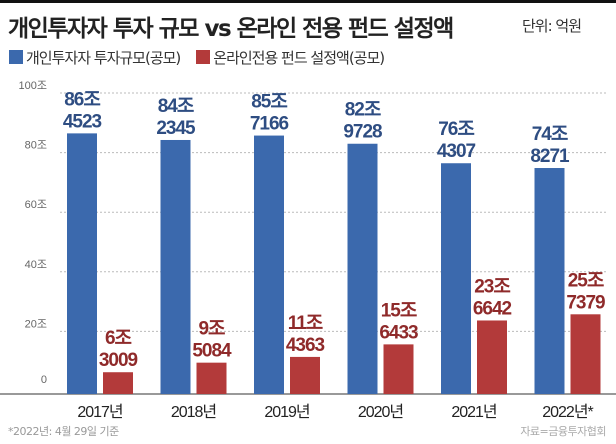  I want to click on y-tick-label: 100조, so click(33, 86).